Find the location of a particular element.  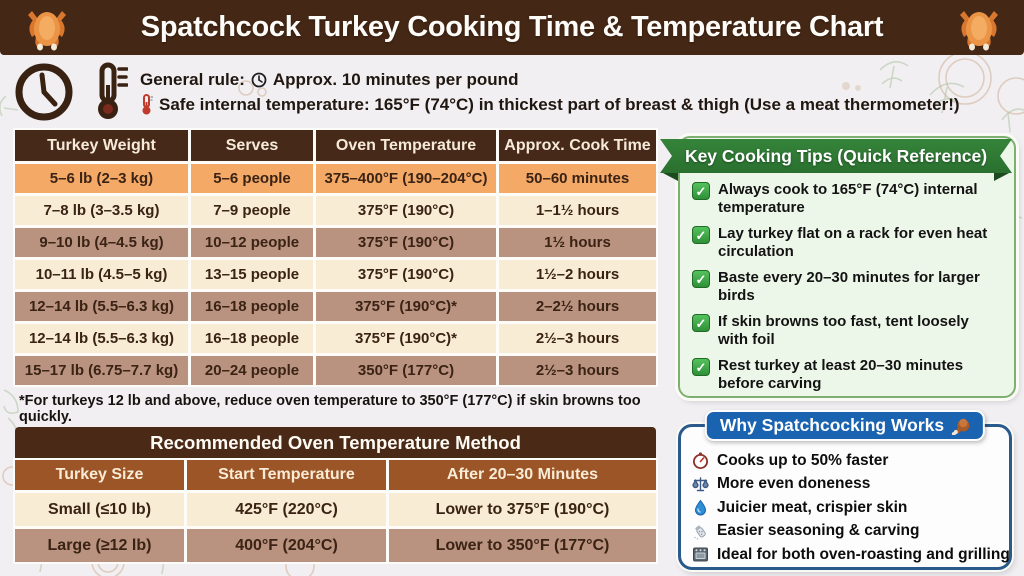

salt-shaker-icon is located at coordinates (700, 532).